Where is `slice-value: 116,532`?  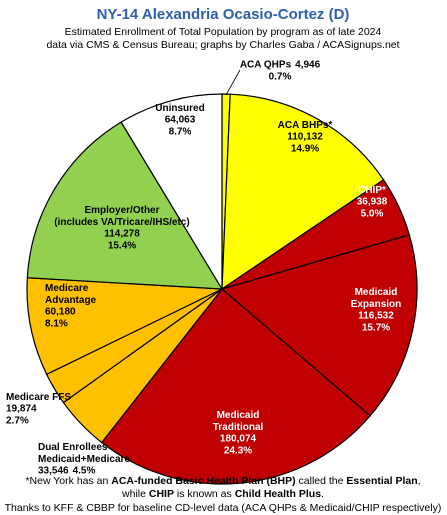 slice-value: 116,532 is located at coordinates (376, 316).